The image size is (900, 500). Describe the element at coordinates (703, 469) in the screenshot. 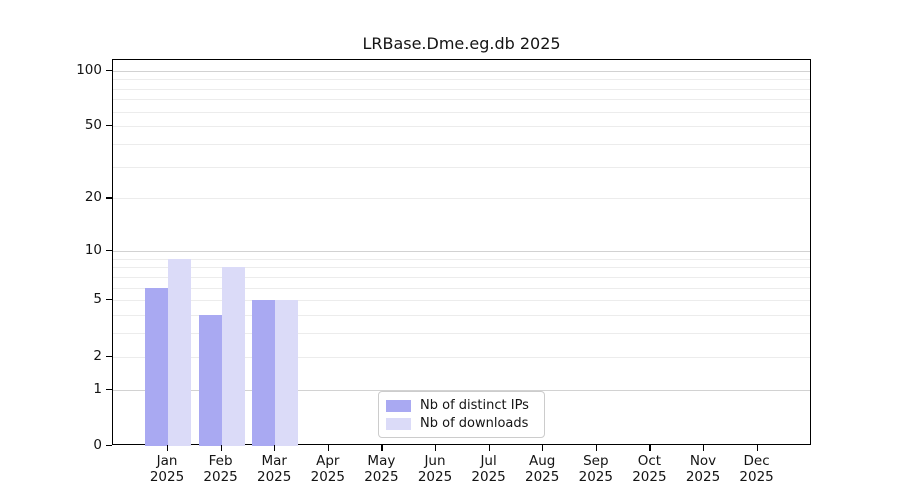

I see `xtick-label-nov: Nov 2025` at that location.